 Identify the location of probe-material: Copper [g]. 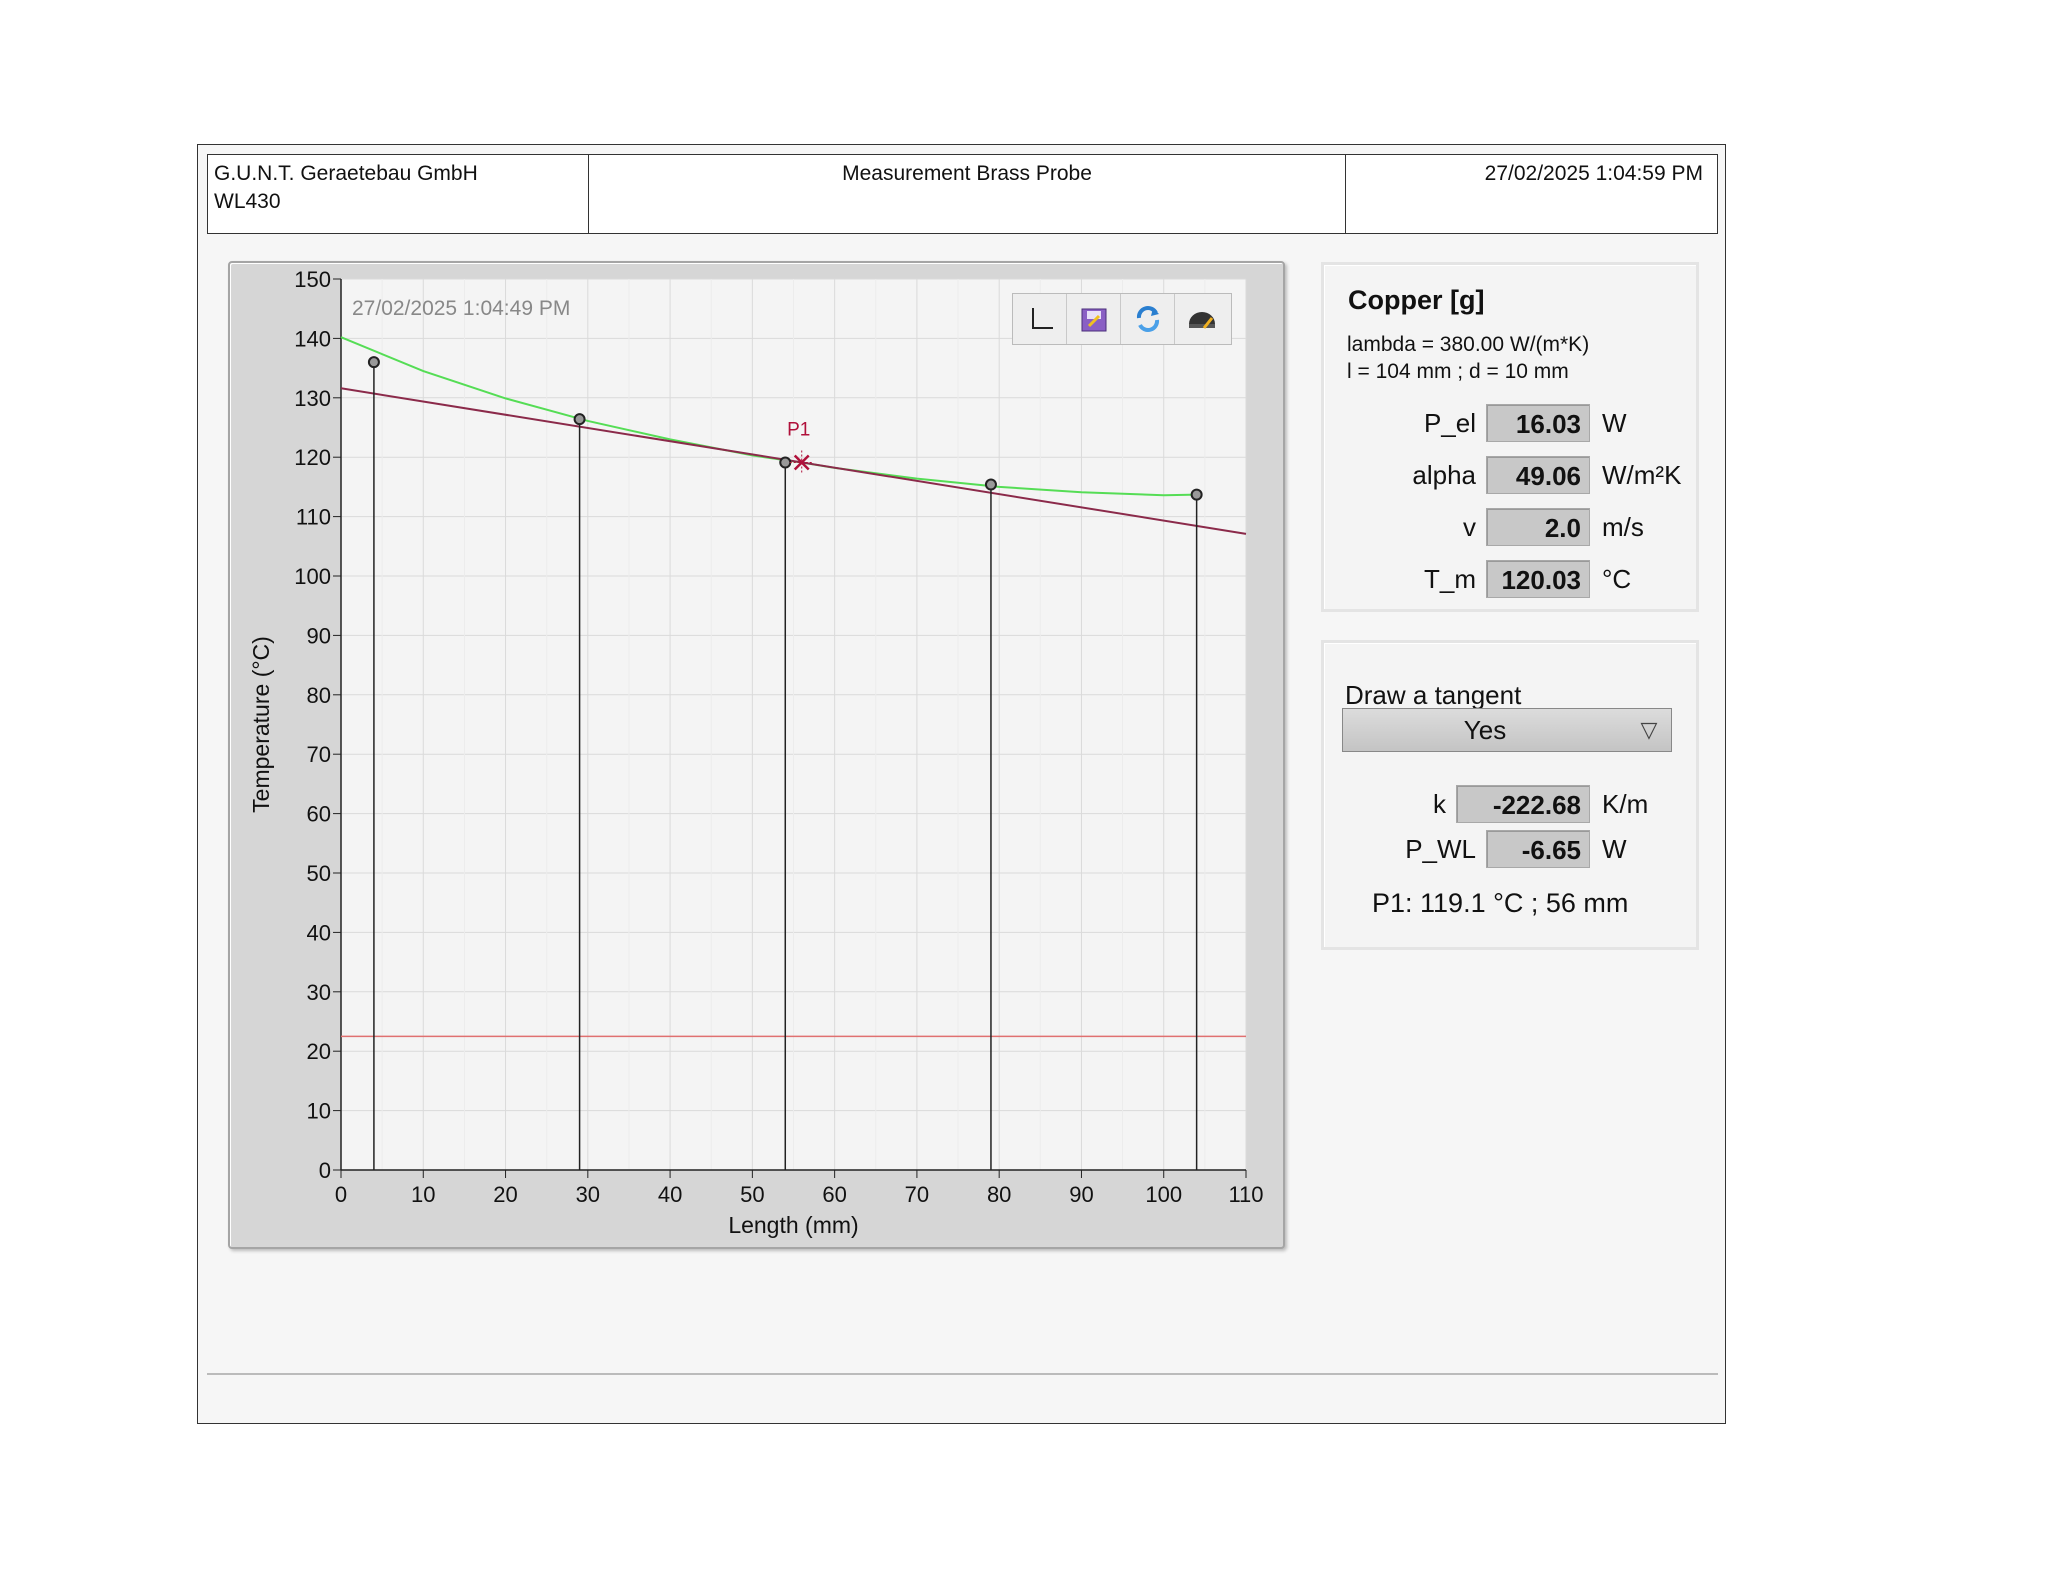
(1416, 300).